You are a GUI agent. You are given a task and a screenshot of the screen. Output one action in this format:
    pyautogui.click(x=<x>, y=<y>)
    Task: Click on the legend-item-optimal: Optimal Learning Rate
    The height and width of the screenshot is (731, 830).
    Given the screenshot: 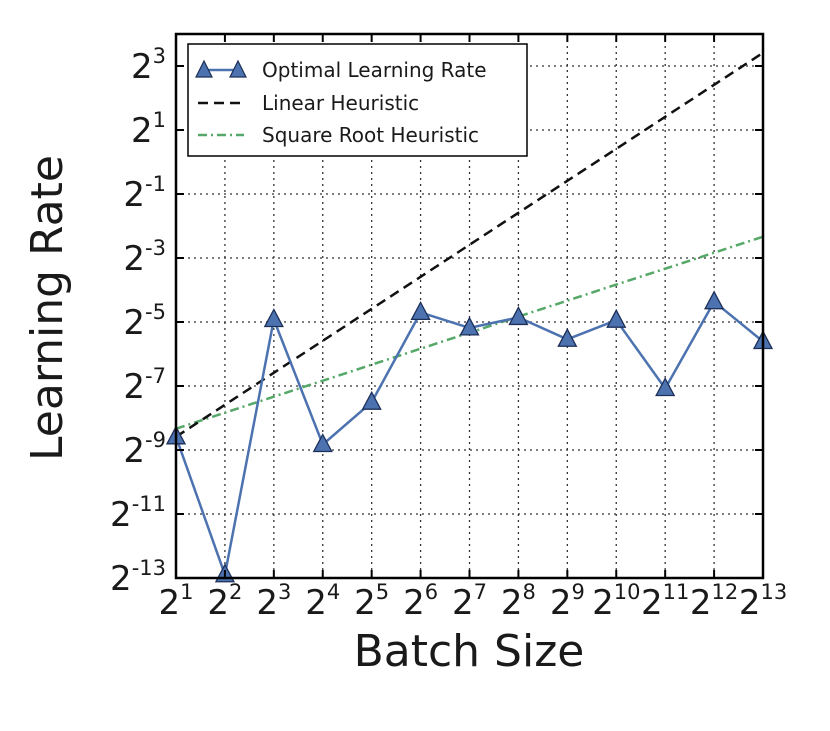 What is the action you would take?
    pyautogui.click(x=341, y=70)
    